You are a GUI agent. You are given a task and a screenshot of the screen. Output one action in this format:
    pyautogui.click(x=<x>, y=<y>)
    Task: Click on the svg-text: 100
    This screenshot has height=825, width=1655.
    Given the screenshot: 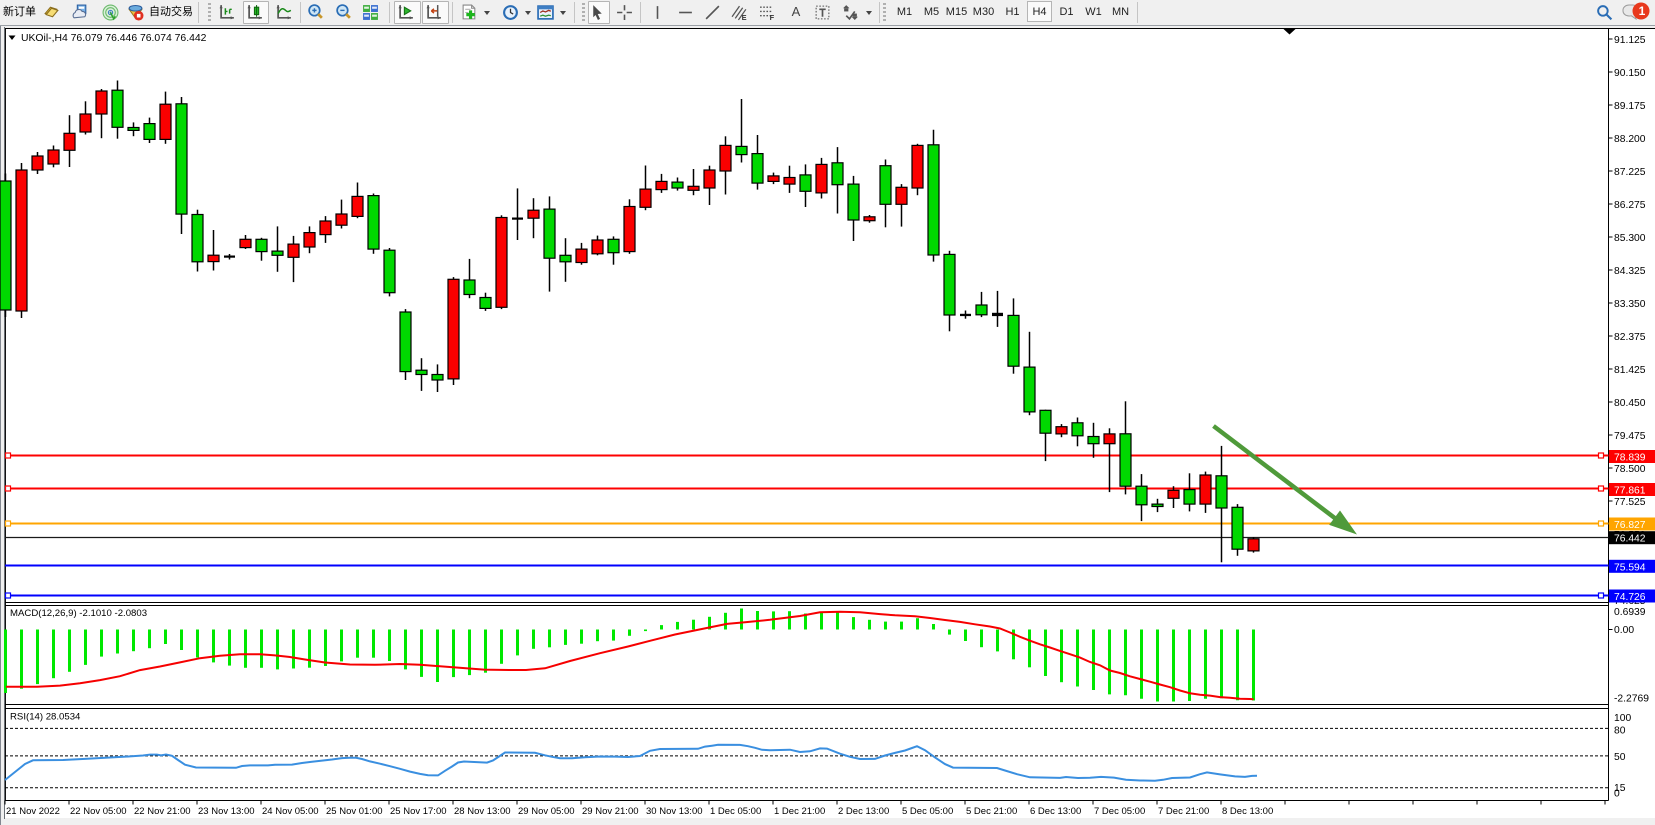 What is the action you would take?
    pyautogui.click(x=1622, y=718)
    